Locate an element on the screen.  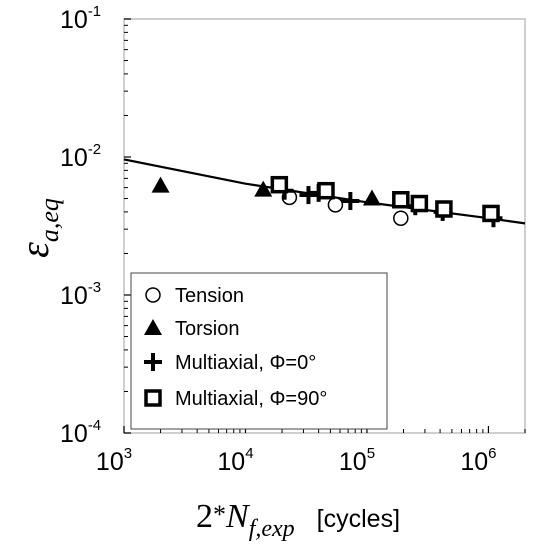
x-axis-title-unit: [cycles] is located at coordinates (358, 519).